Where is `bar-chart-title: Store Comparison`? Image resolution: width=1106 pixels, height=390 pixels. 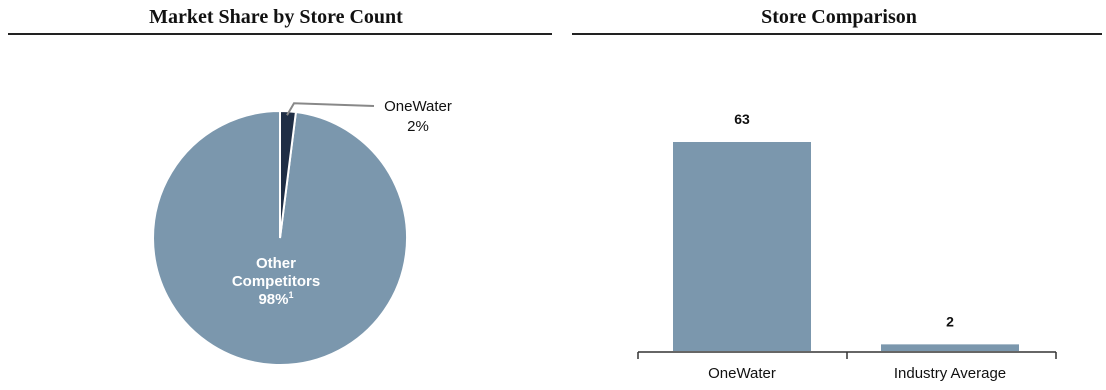 bar-chart-title: Store Comparison is located at coordinates (839, 17).